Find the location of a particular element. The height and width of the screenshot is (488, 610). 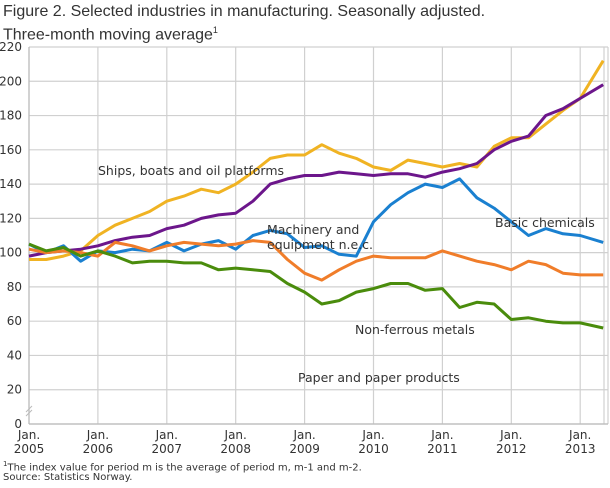

y-tick-label: 200 is located at coordinates (11, 81).